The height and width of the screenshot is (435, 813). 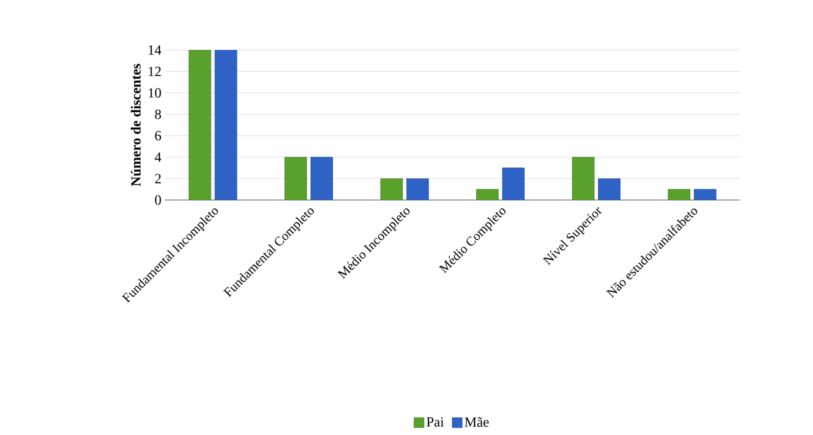 What do you see at coordinates (158, 200) in the screenshot?
I see `y-tick-label: 0` at bounding box center [158, 200].